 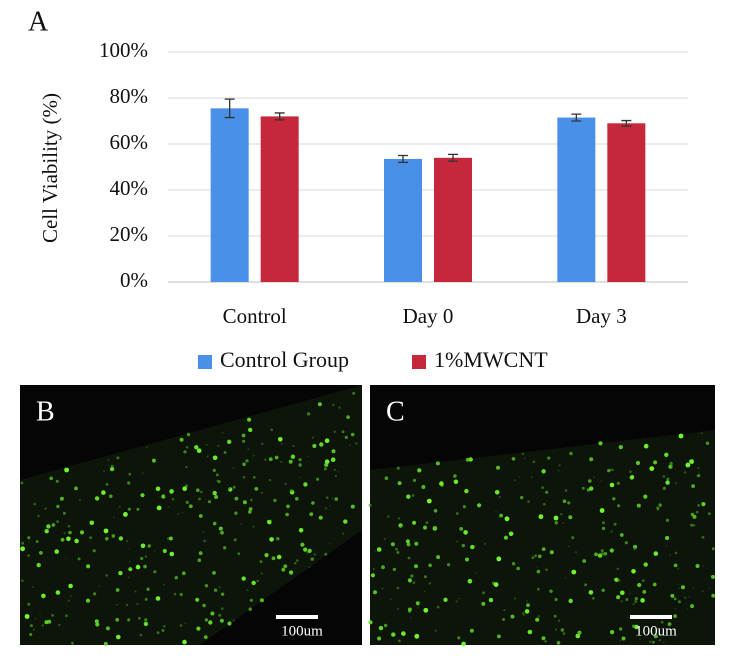 I want to click on legend-label: 1%MWCNT, so click(x=491, y=359).